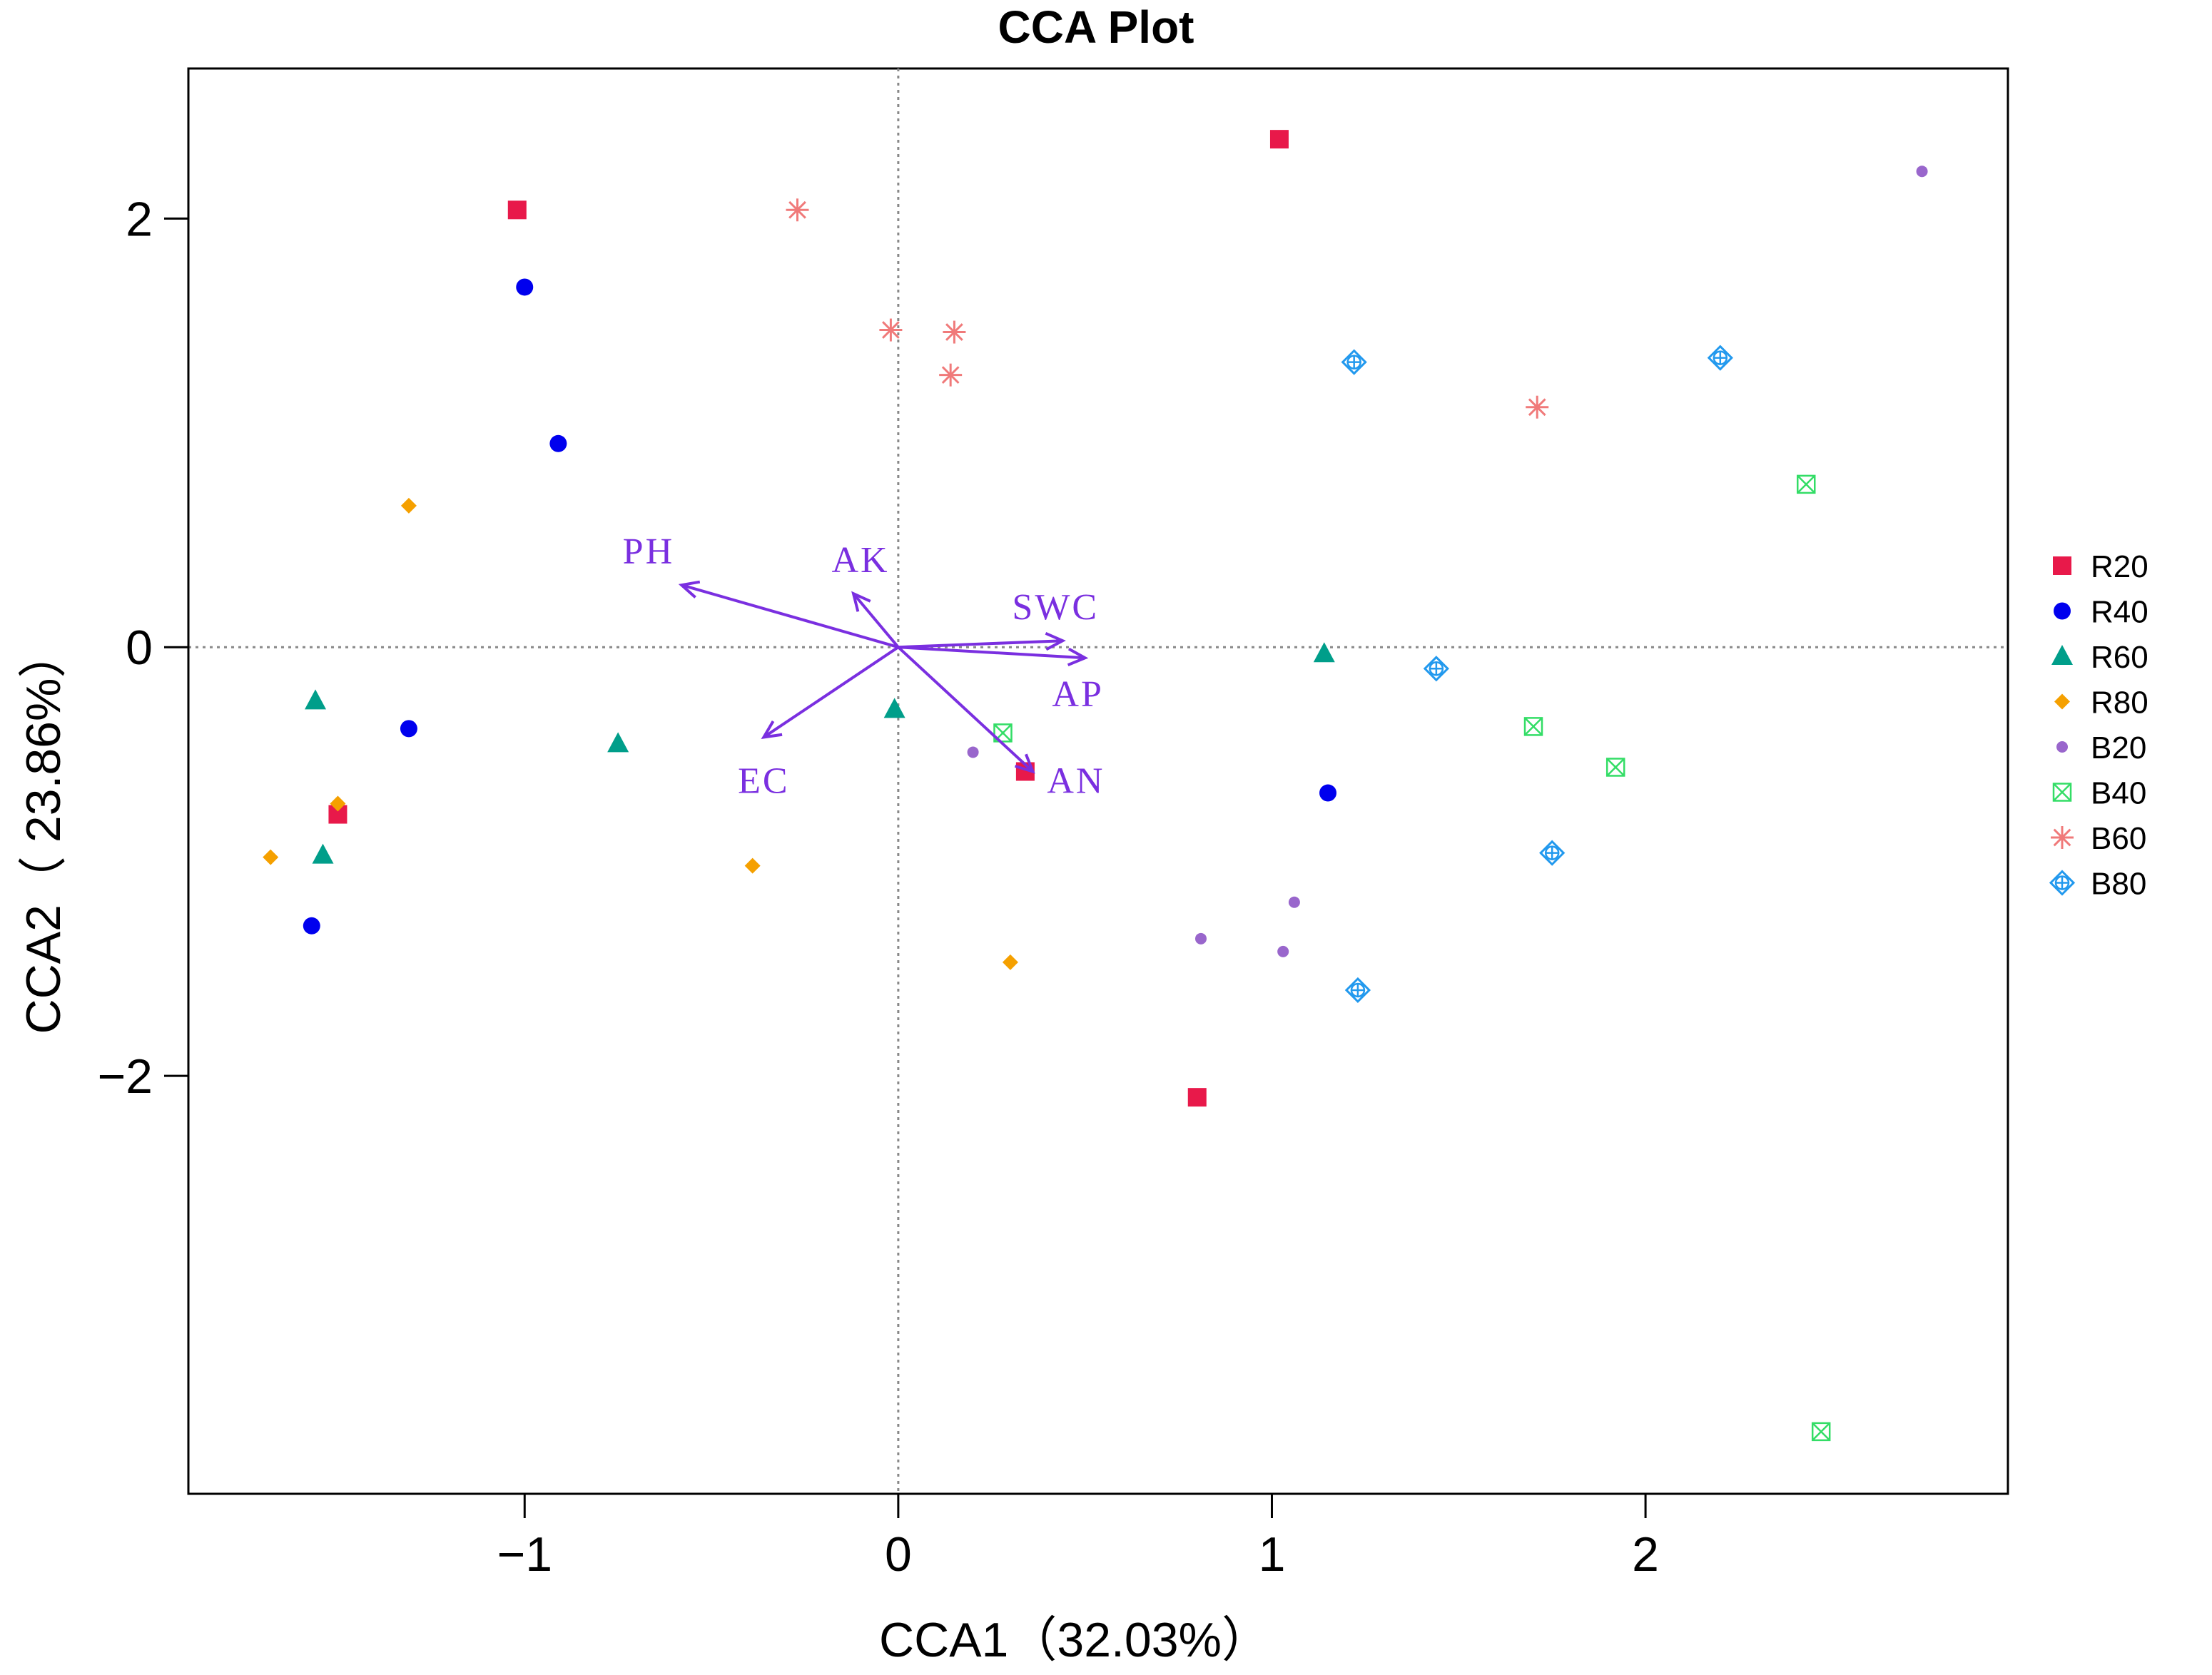 Image resolution: width=2212 pixels, height=1675 pixels. I want to click on arrow-ak: AK, so click(865, 594).